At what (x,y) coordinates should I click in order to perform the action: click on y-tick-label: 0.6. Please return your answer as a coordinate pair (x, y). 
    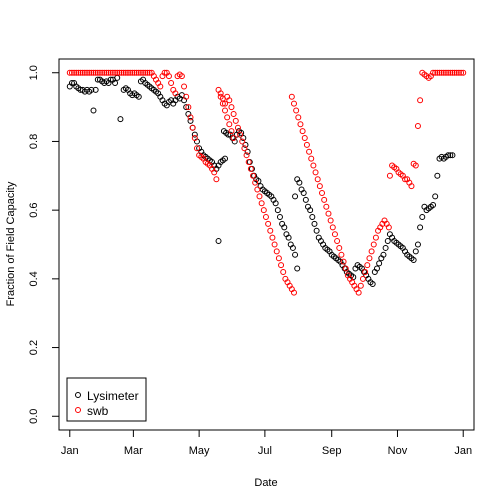
    Looking at the image, I should click on (34, 209).